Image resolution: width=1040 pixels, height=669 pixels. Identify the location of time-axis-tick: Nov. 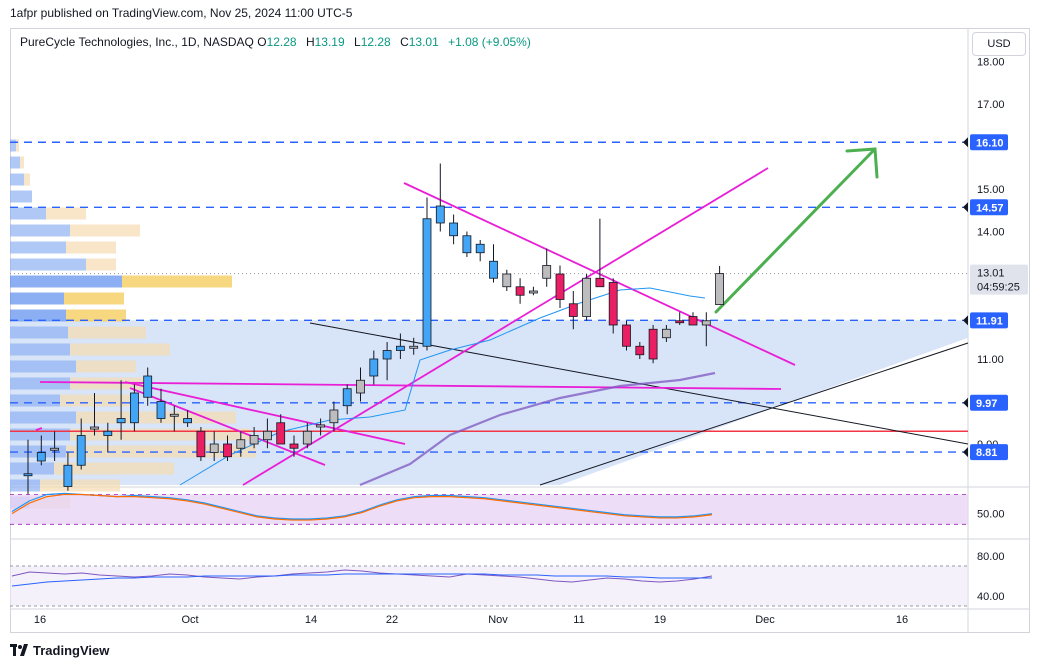
(498, 620).